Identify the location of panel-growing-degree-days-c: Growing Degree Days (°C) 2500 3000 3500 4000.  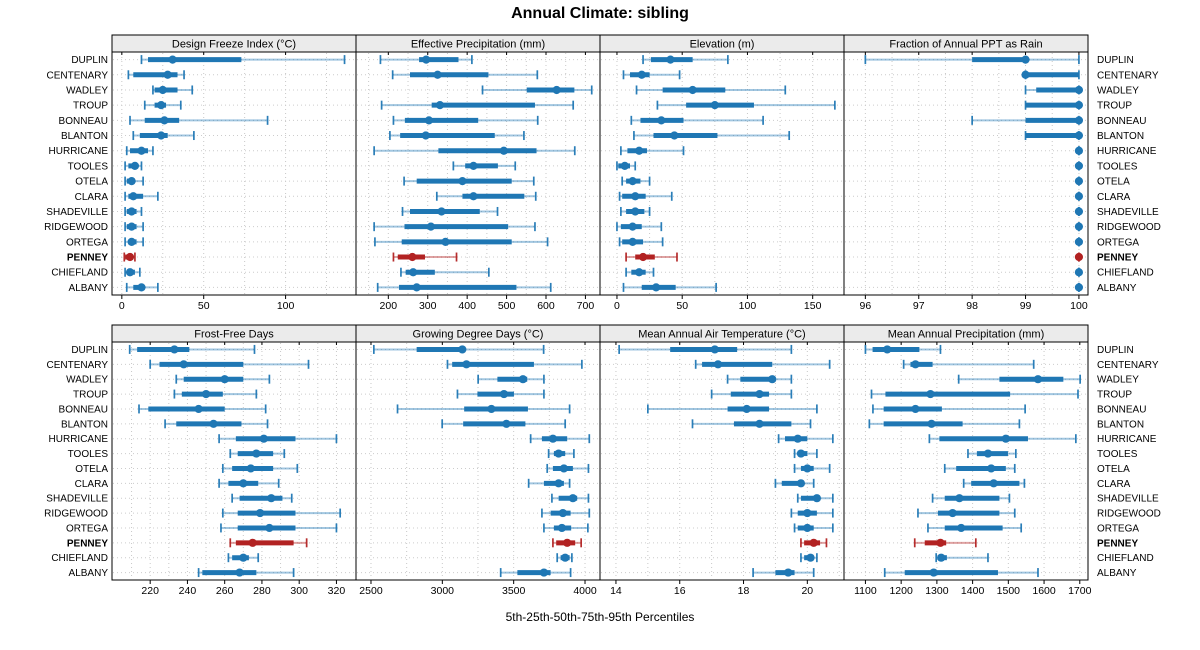
(478, 460).